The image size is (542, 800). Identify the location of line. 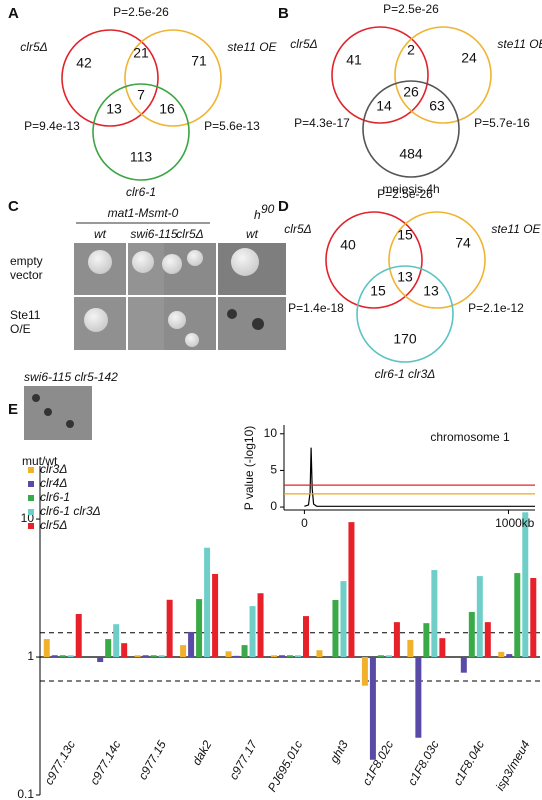
(419, 477).